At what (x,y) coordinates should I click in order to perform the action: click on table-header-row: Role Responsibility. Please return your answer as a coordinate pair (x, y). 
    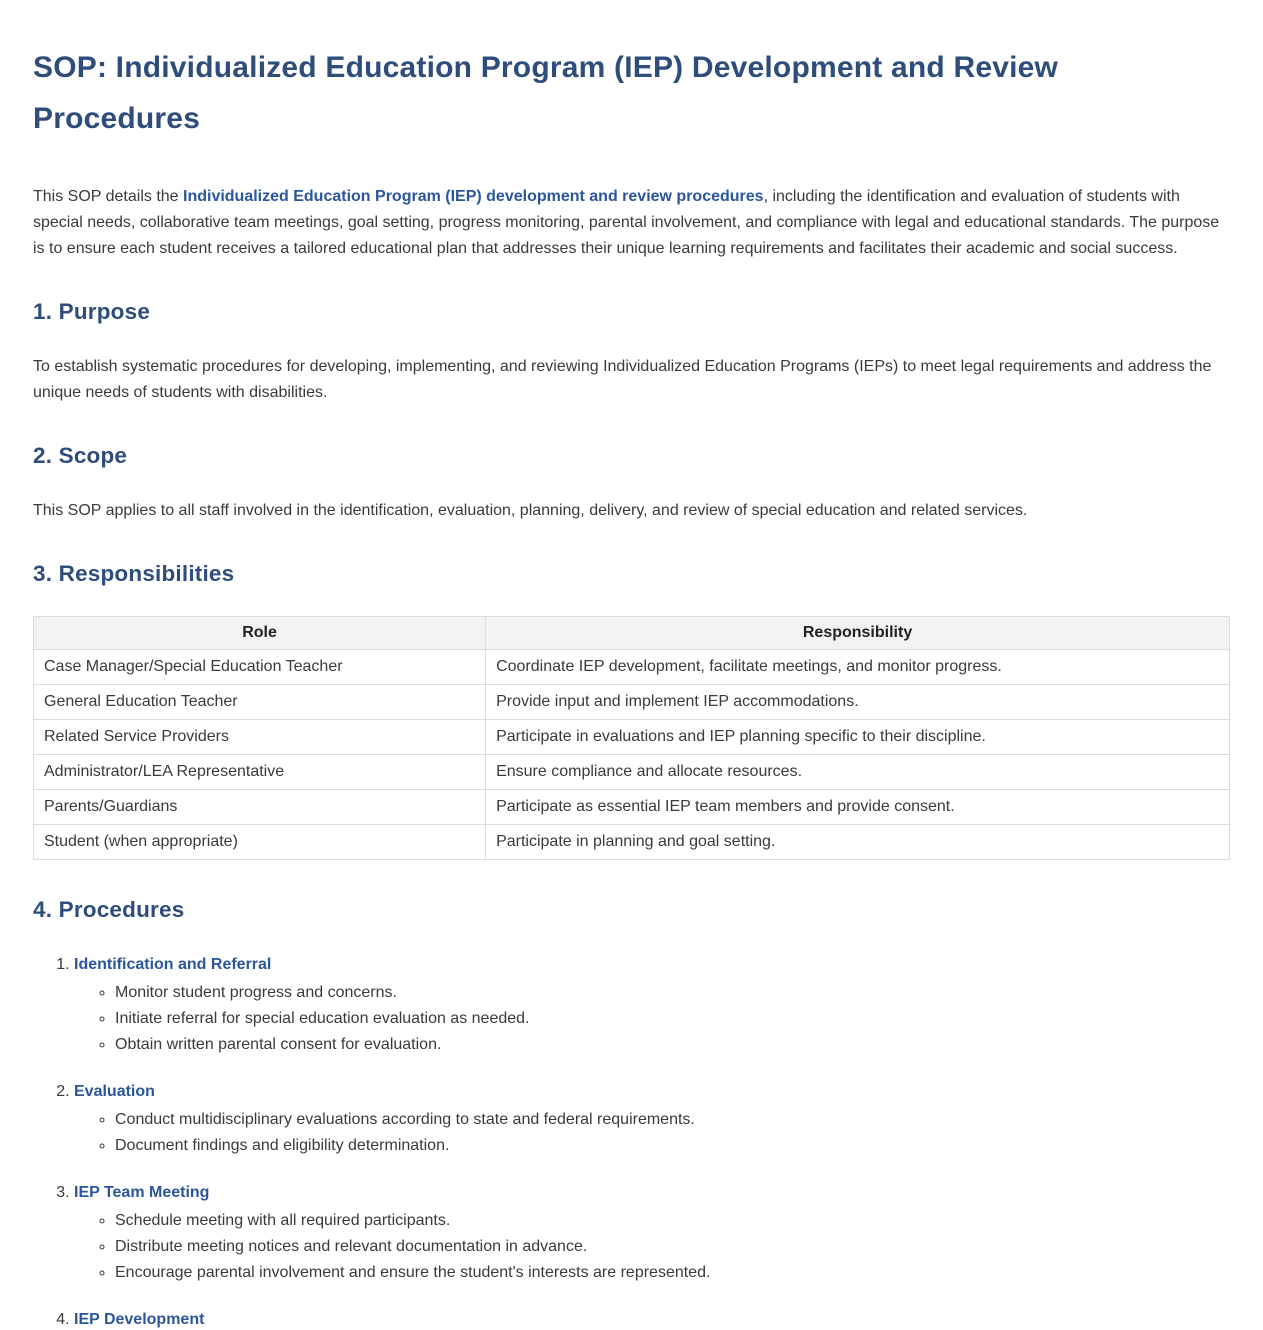
    Looking at the image, I should click on (631, 633).